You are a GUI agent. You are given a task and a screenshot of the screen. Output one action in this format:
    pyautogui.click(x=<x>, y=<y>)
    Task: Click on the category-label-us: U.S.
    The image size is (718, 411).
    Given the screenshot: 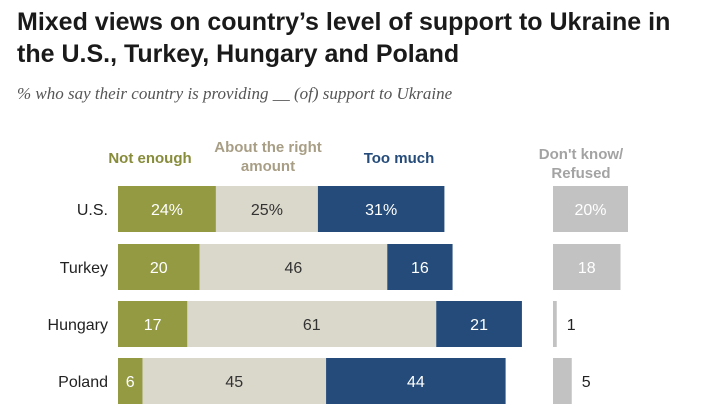 What is the action you would take?
    pyautogui.click(x=92, y=210)
    